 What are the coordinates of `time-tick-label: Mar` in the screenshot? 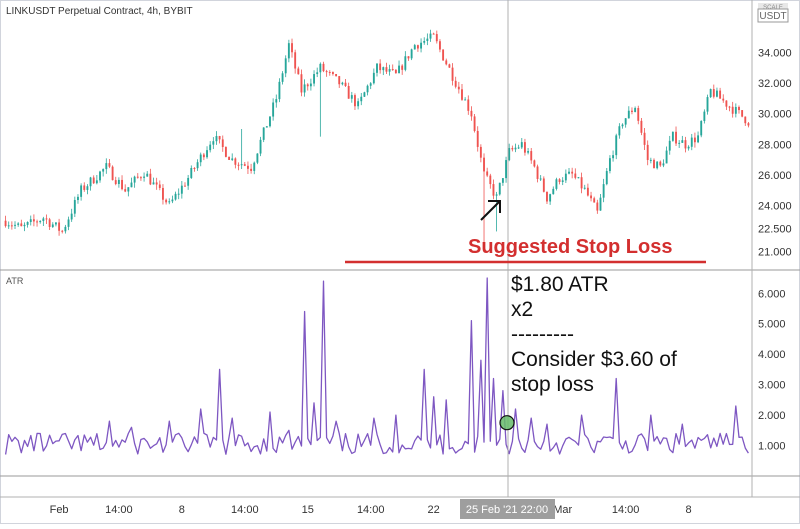 It's located at (562, 510).